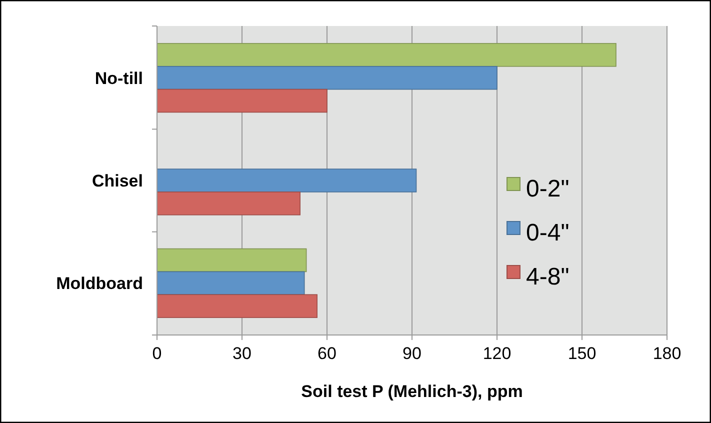  What do you see at coordinates (99, 284) in the screenshot?
I see `y-tick-label: Moldboard` at bounding box center [99, 284].